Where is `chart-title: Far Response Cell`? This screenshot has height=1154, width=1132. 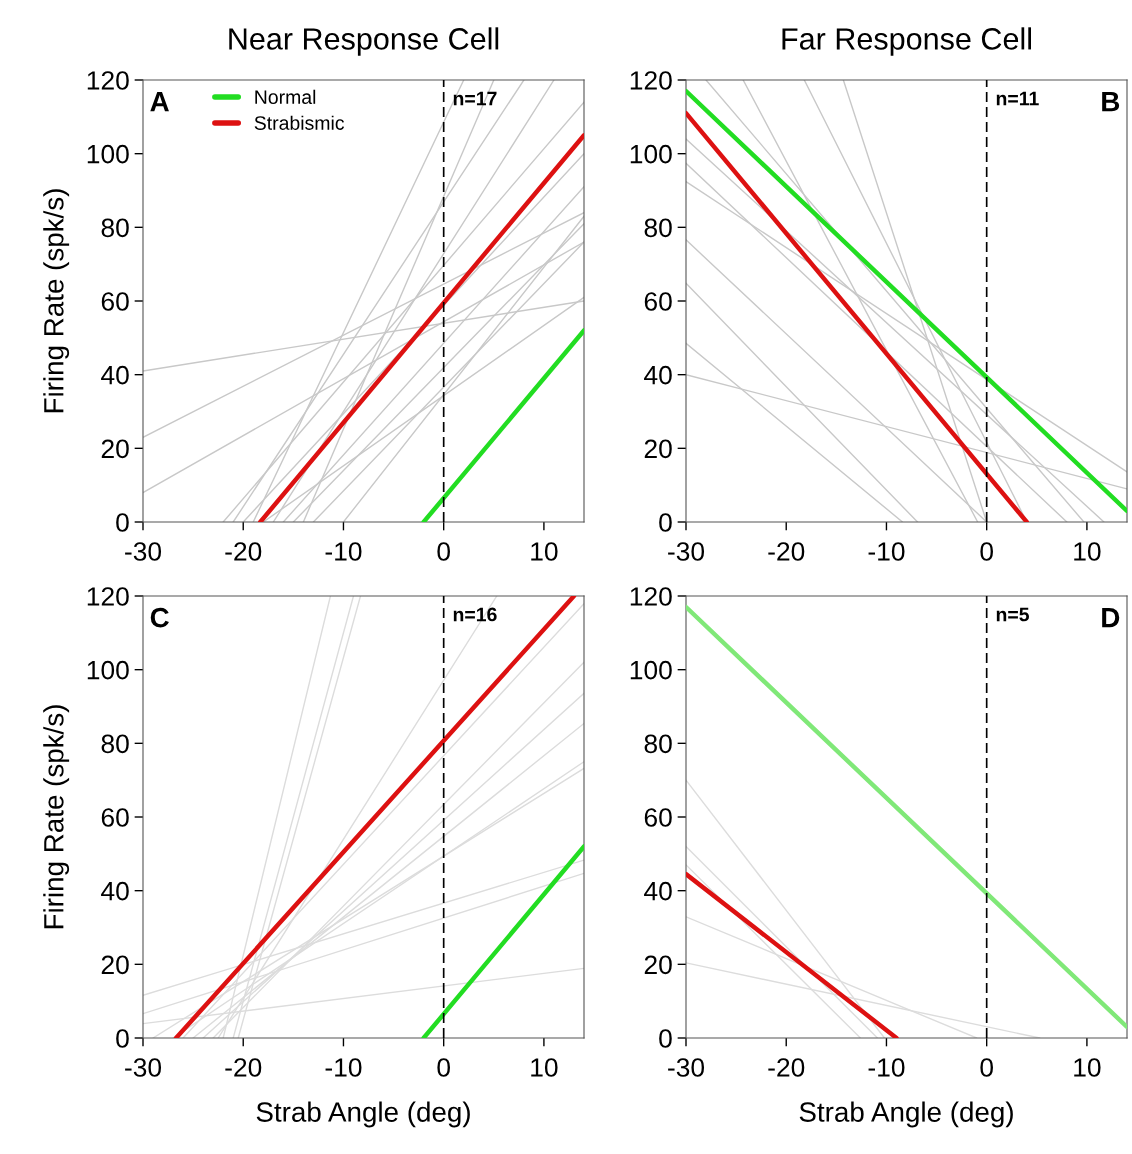 chart-title: Far Response Cell is located at coordinates (906, 41).